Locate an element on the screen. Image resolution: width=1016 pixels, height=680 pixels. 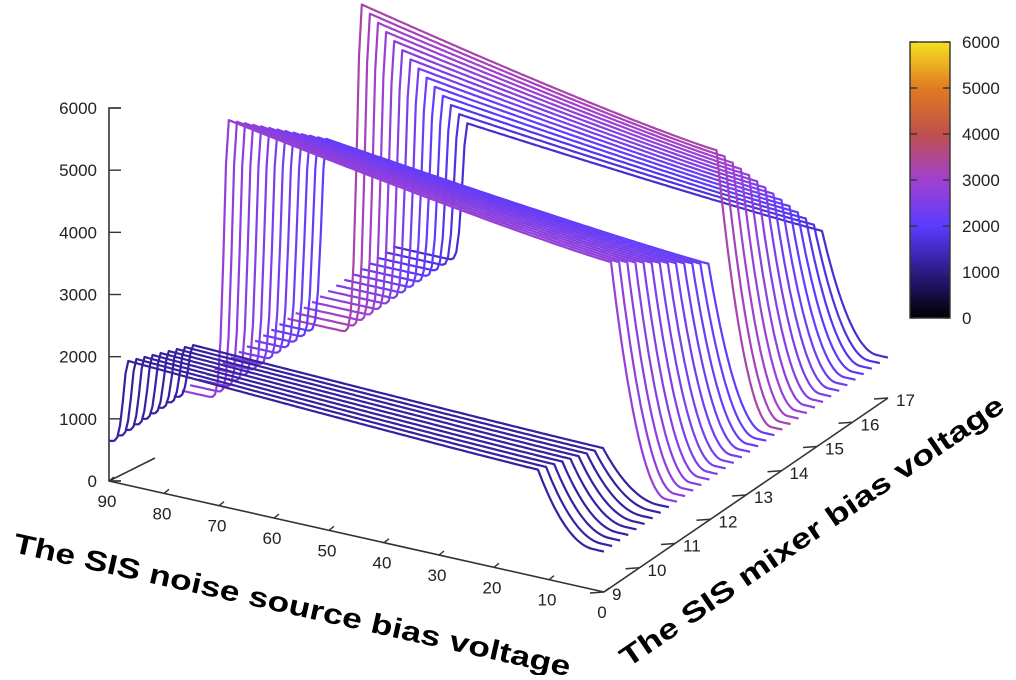
z-tick-label: 6000 is located at coordinates (78, 108).